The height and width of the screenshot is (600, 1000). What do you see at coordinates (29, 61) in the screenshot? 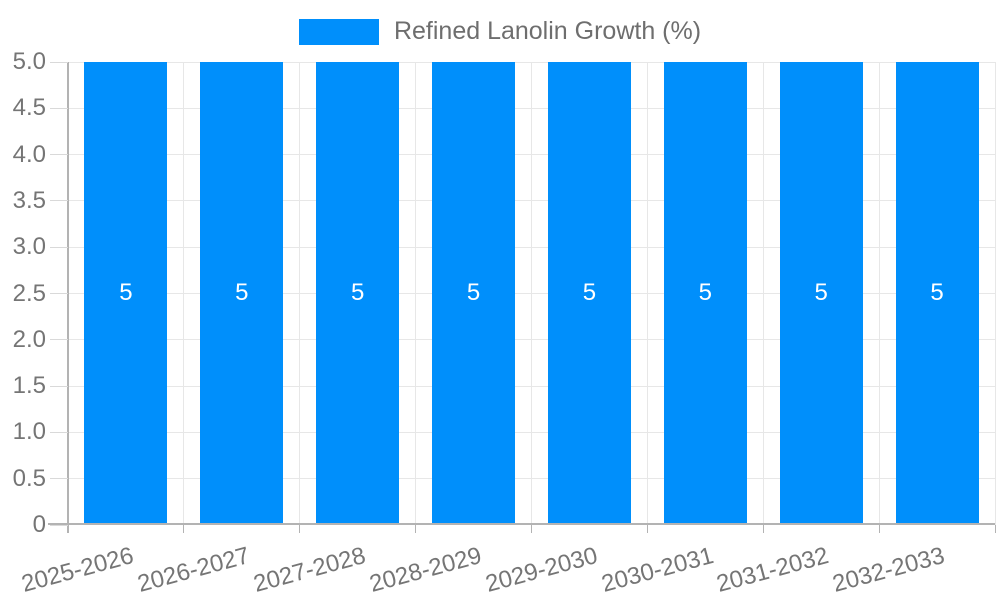
I see `y-tick-label: 5.0` at bounding box center [29, 61].